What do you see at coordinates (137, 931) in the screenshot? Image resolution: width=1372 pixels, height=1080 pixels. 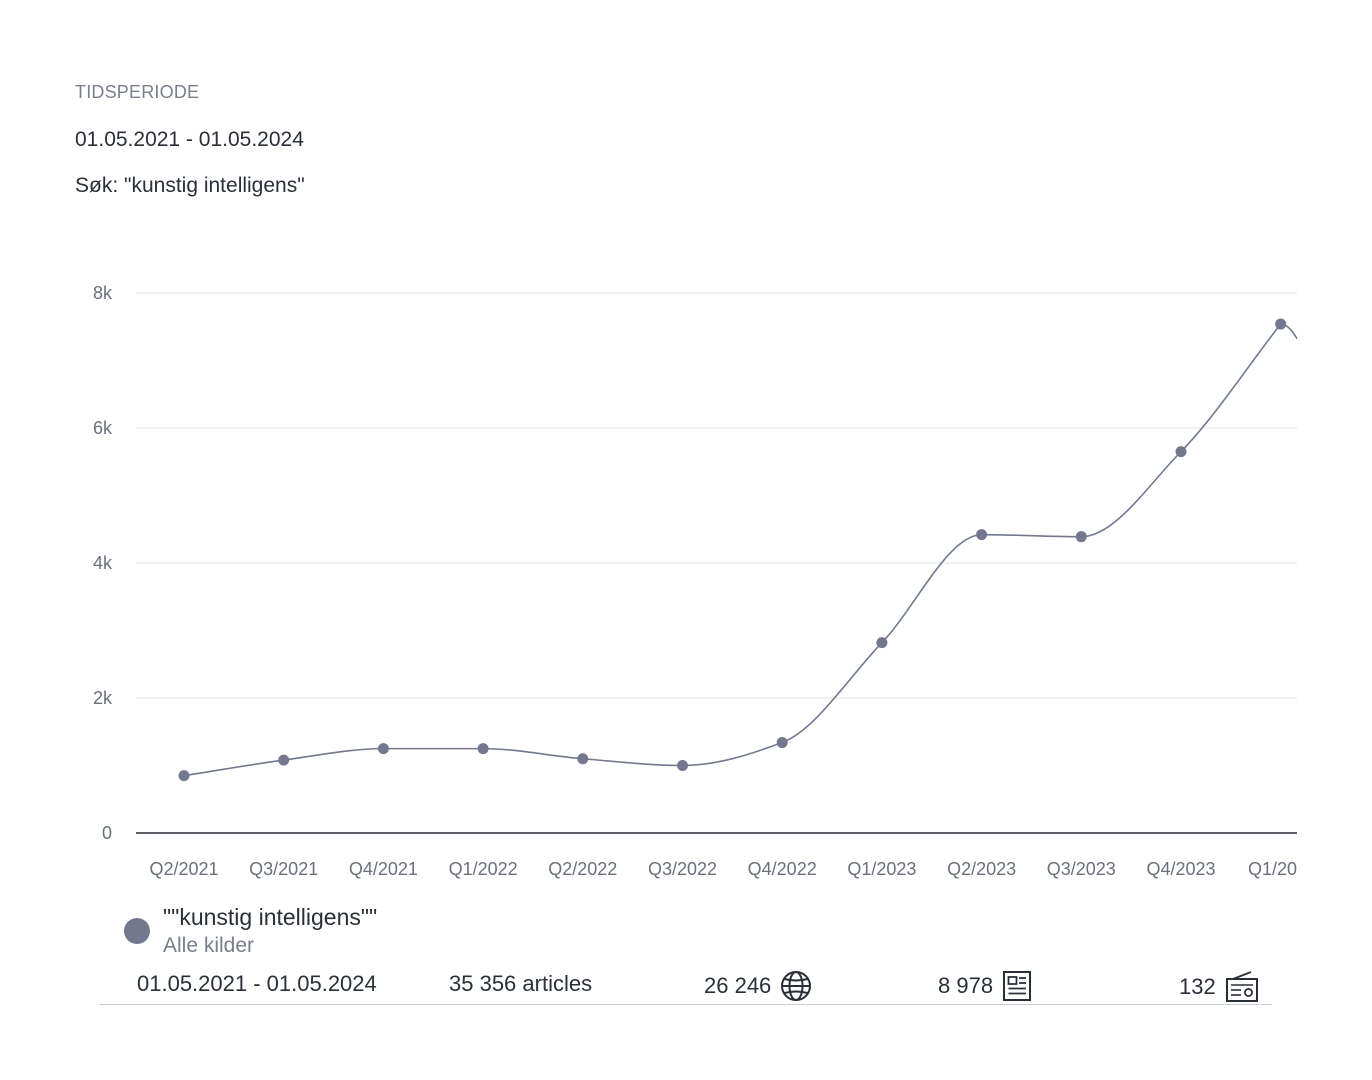 I see `legend-dot` at bounding box center [137, 931].